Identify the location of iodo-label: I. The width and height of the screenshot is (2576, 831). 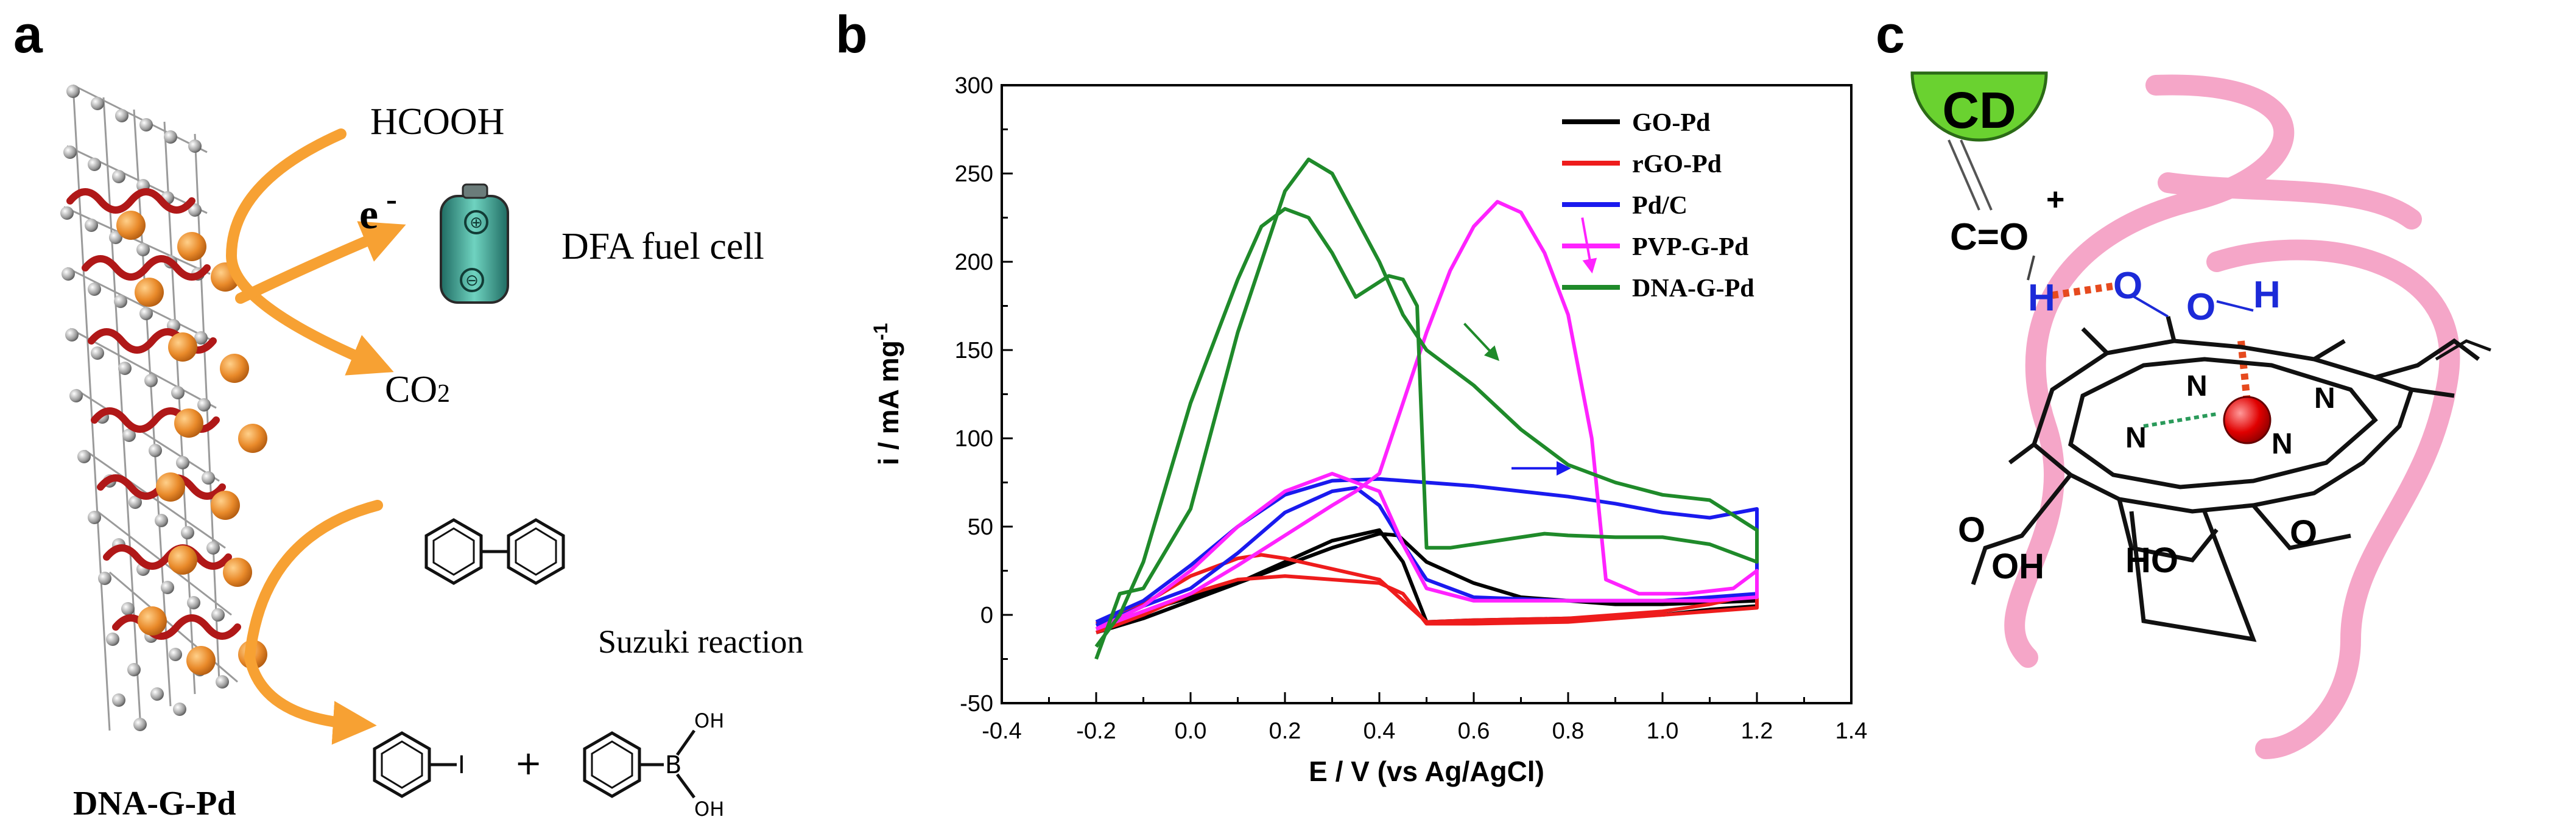
(461, 765).